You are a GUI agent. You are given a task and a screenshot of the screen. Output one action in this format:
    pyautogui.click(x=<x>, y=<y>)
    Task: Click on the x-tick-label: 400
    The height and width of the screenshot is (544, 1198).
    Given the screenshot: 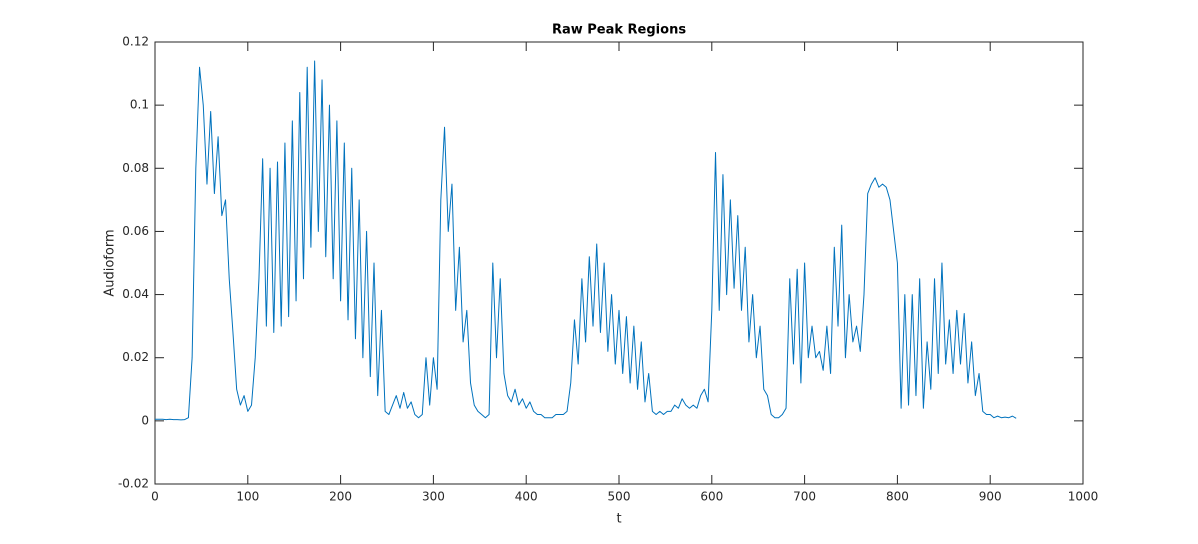 What is the action you would take?
    pyautogui.click(x=526, y=497)
    